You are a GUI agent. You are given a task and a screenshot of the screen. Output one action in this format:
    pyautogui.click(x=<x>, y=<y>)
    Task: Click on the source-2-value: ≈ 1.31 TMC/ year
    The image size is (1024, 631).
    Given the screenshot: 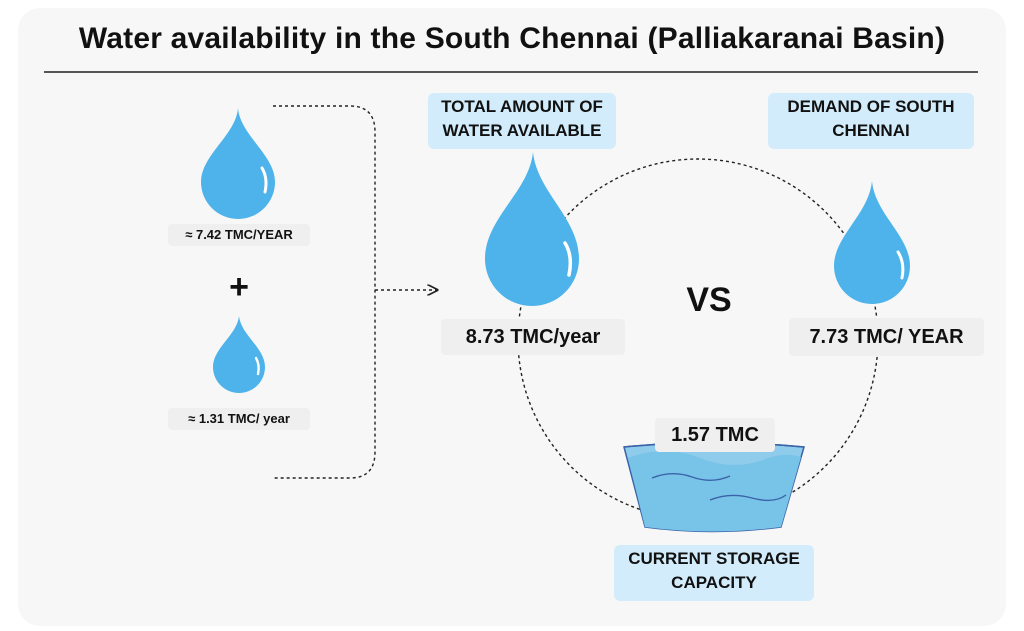 What is the action you would take?
    pyautogui.click(x=239, y=419)
    